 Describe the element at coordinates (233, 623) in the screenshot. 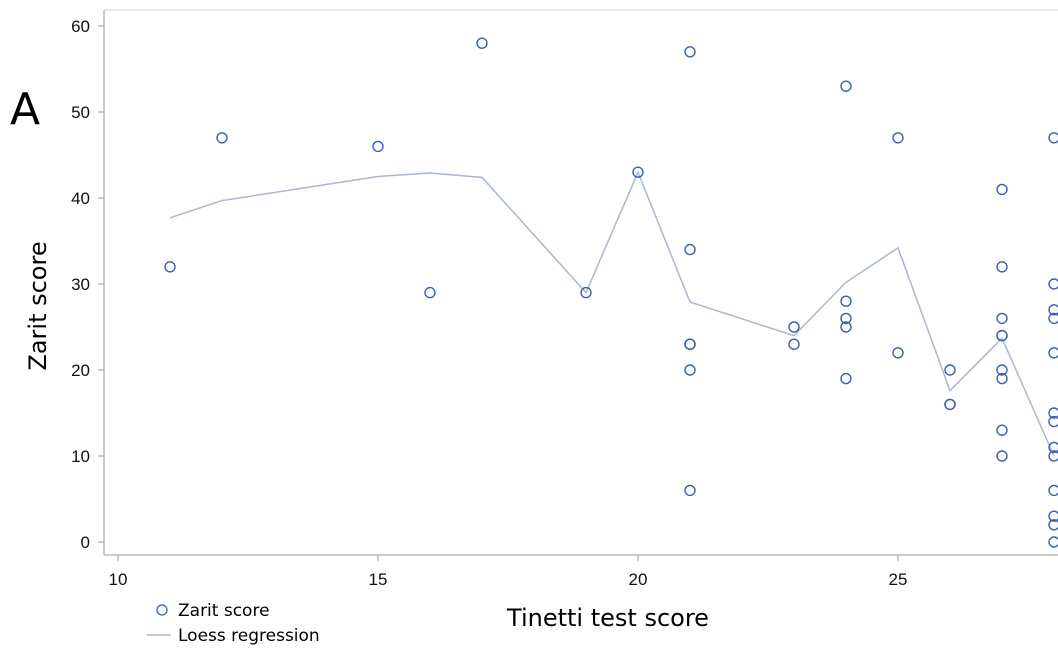

I see `legend: Zarit score Loess regression` at that location.